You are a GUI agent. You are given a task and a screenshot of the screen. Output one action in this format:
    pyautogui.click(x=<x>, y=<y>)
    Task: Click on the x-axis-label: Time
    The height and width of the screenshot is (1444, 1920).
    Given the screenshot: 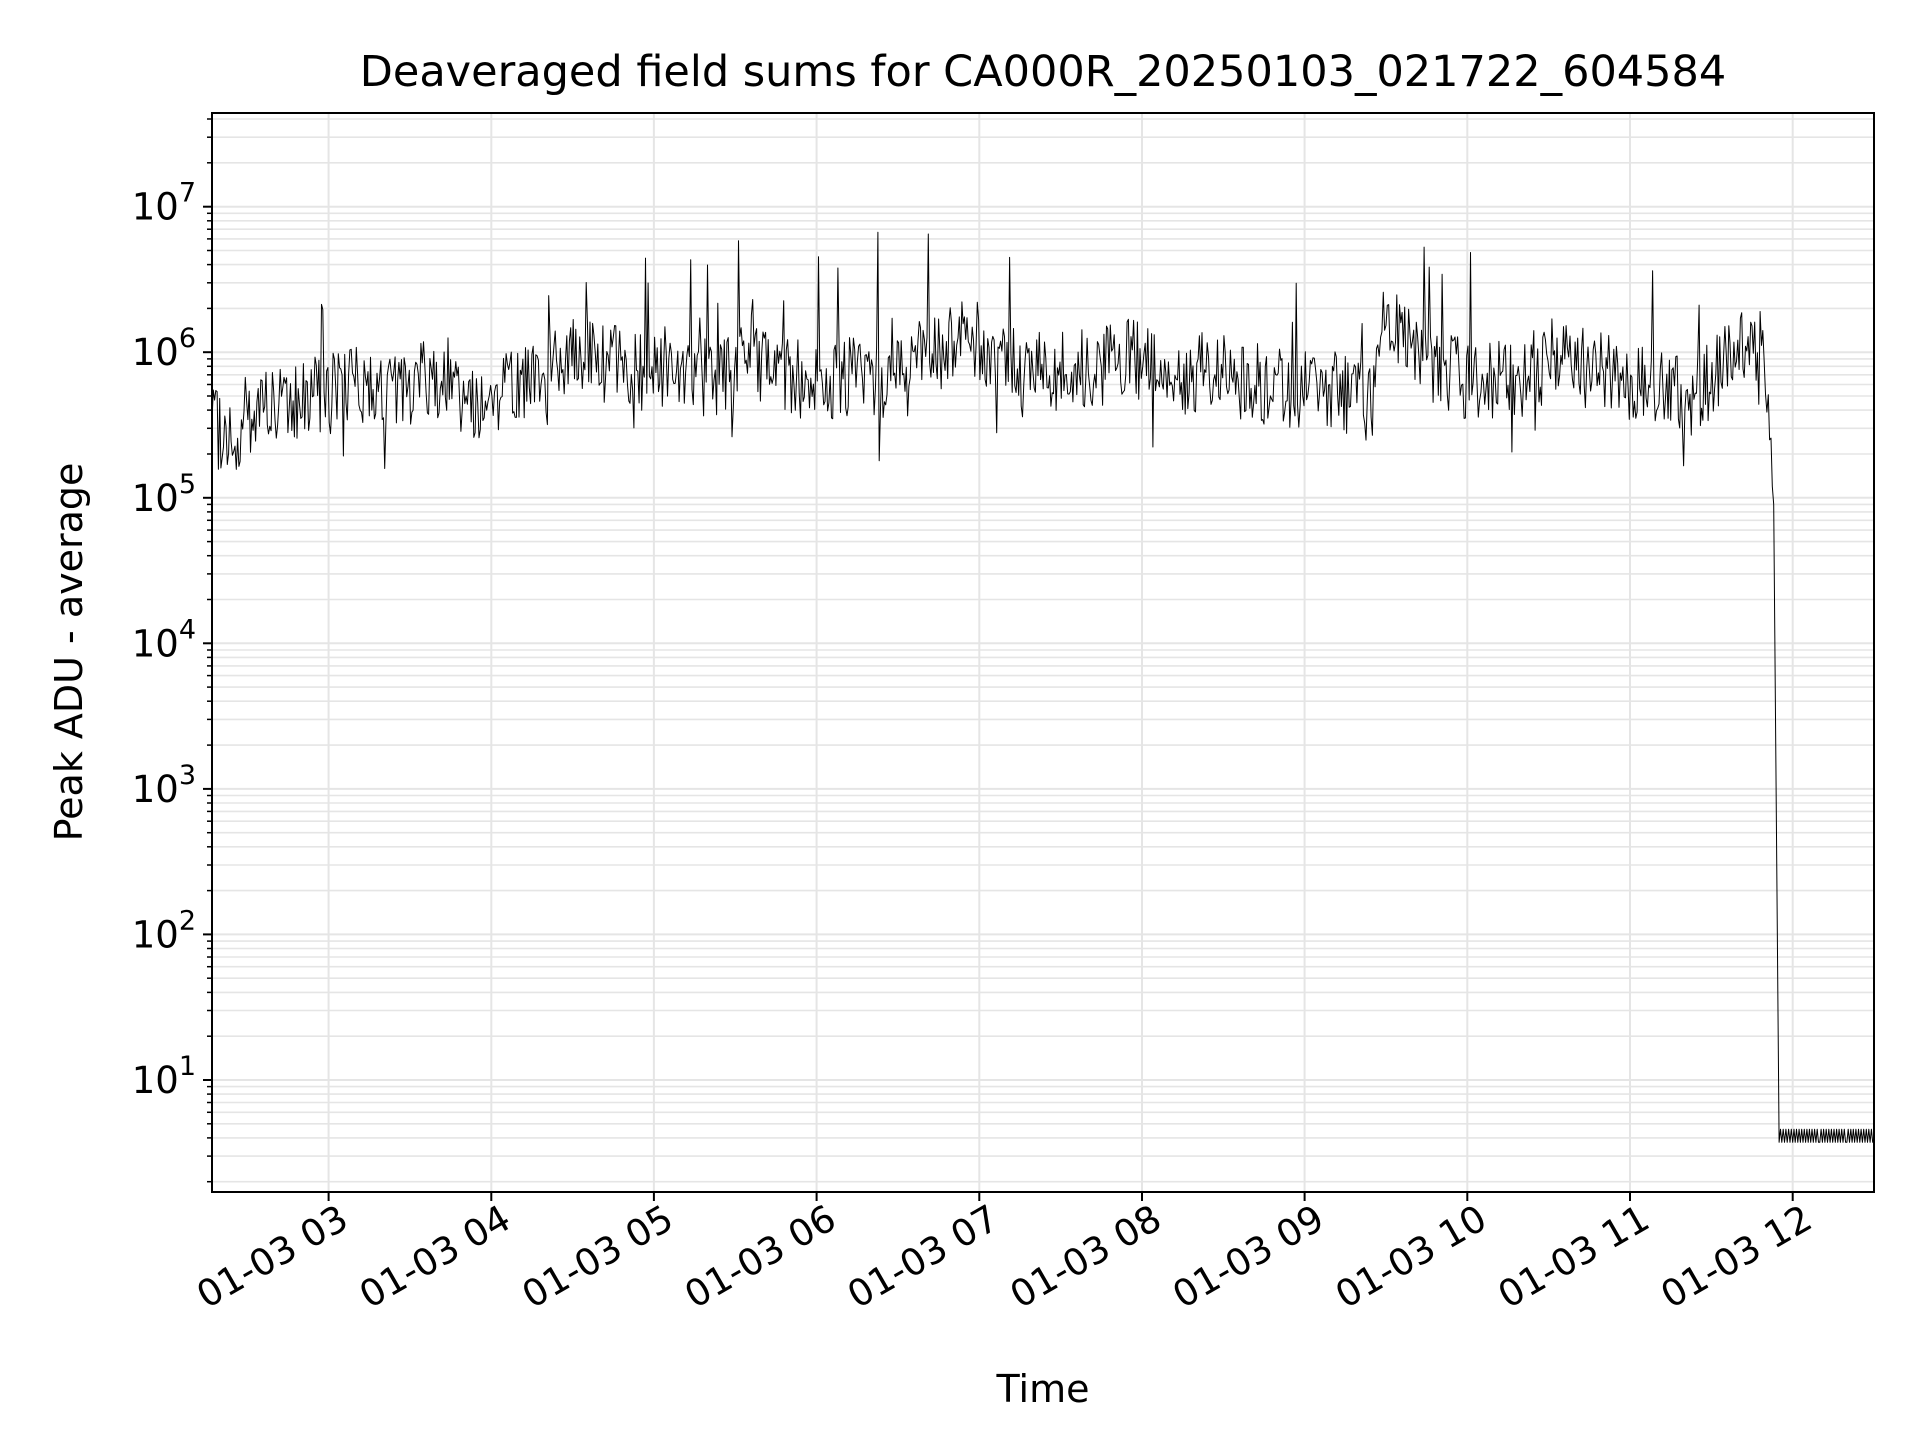 What is the action you would take?
    pyautogui.click(x=1043, y=1389)
    